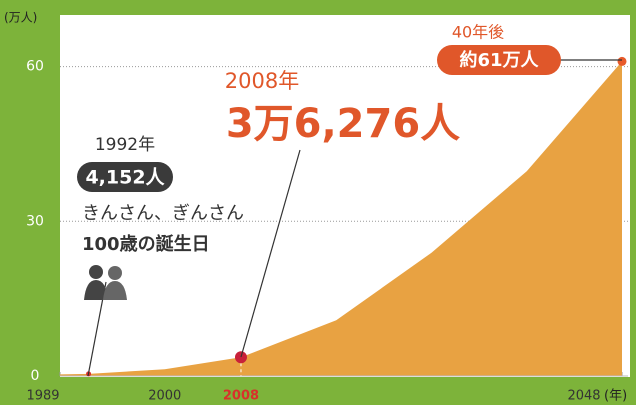  What do you see at coordinates (42, 396) in the screenshot?
I see `x-tick-label: 1989` at bounding box center [42, 396].